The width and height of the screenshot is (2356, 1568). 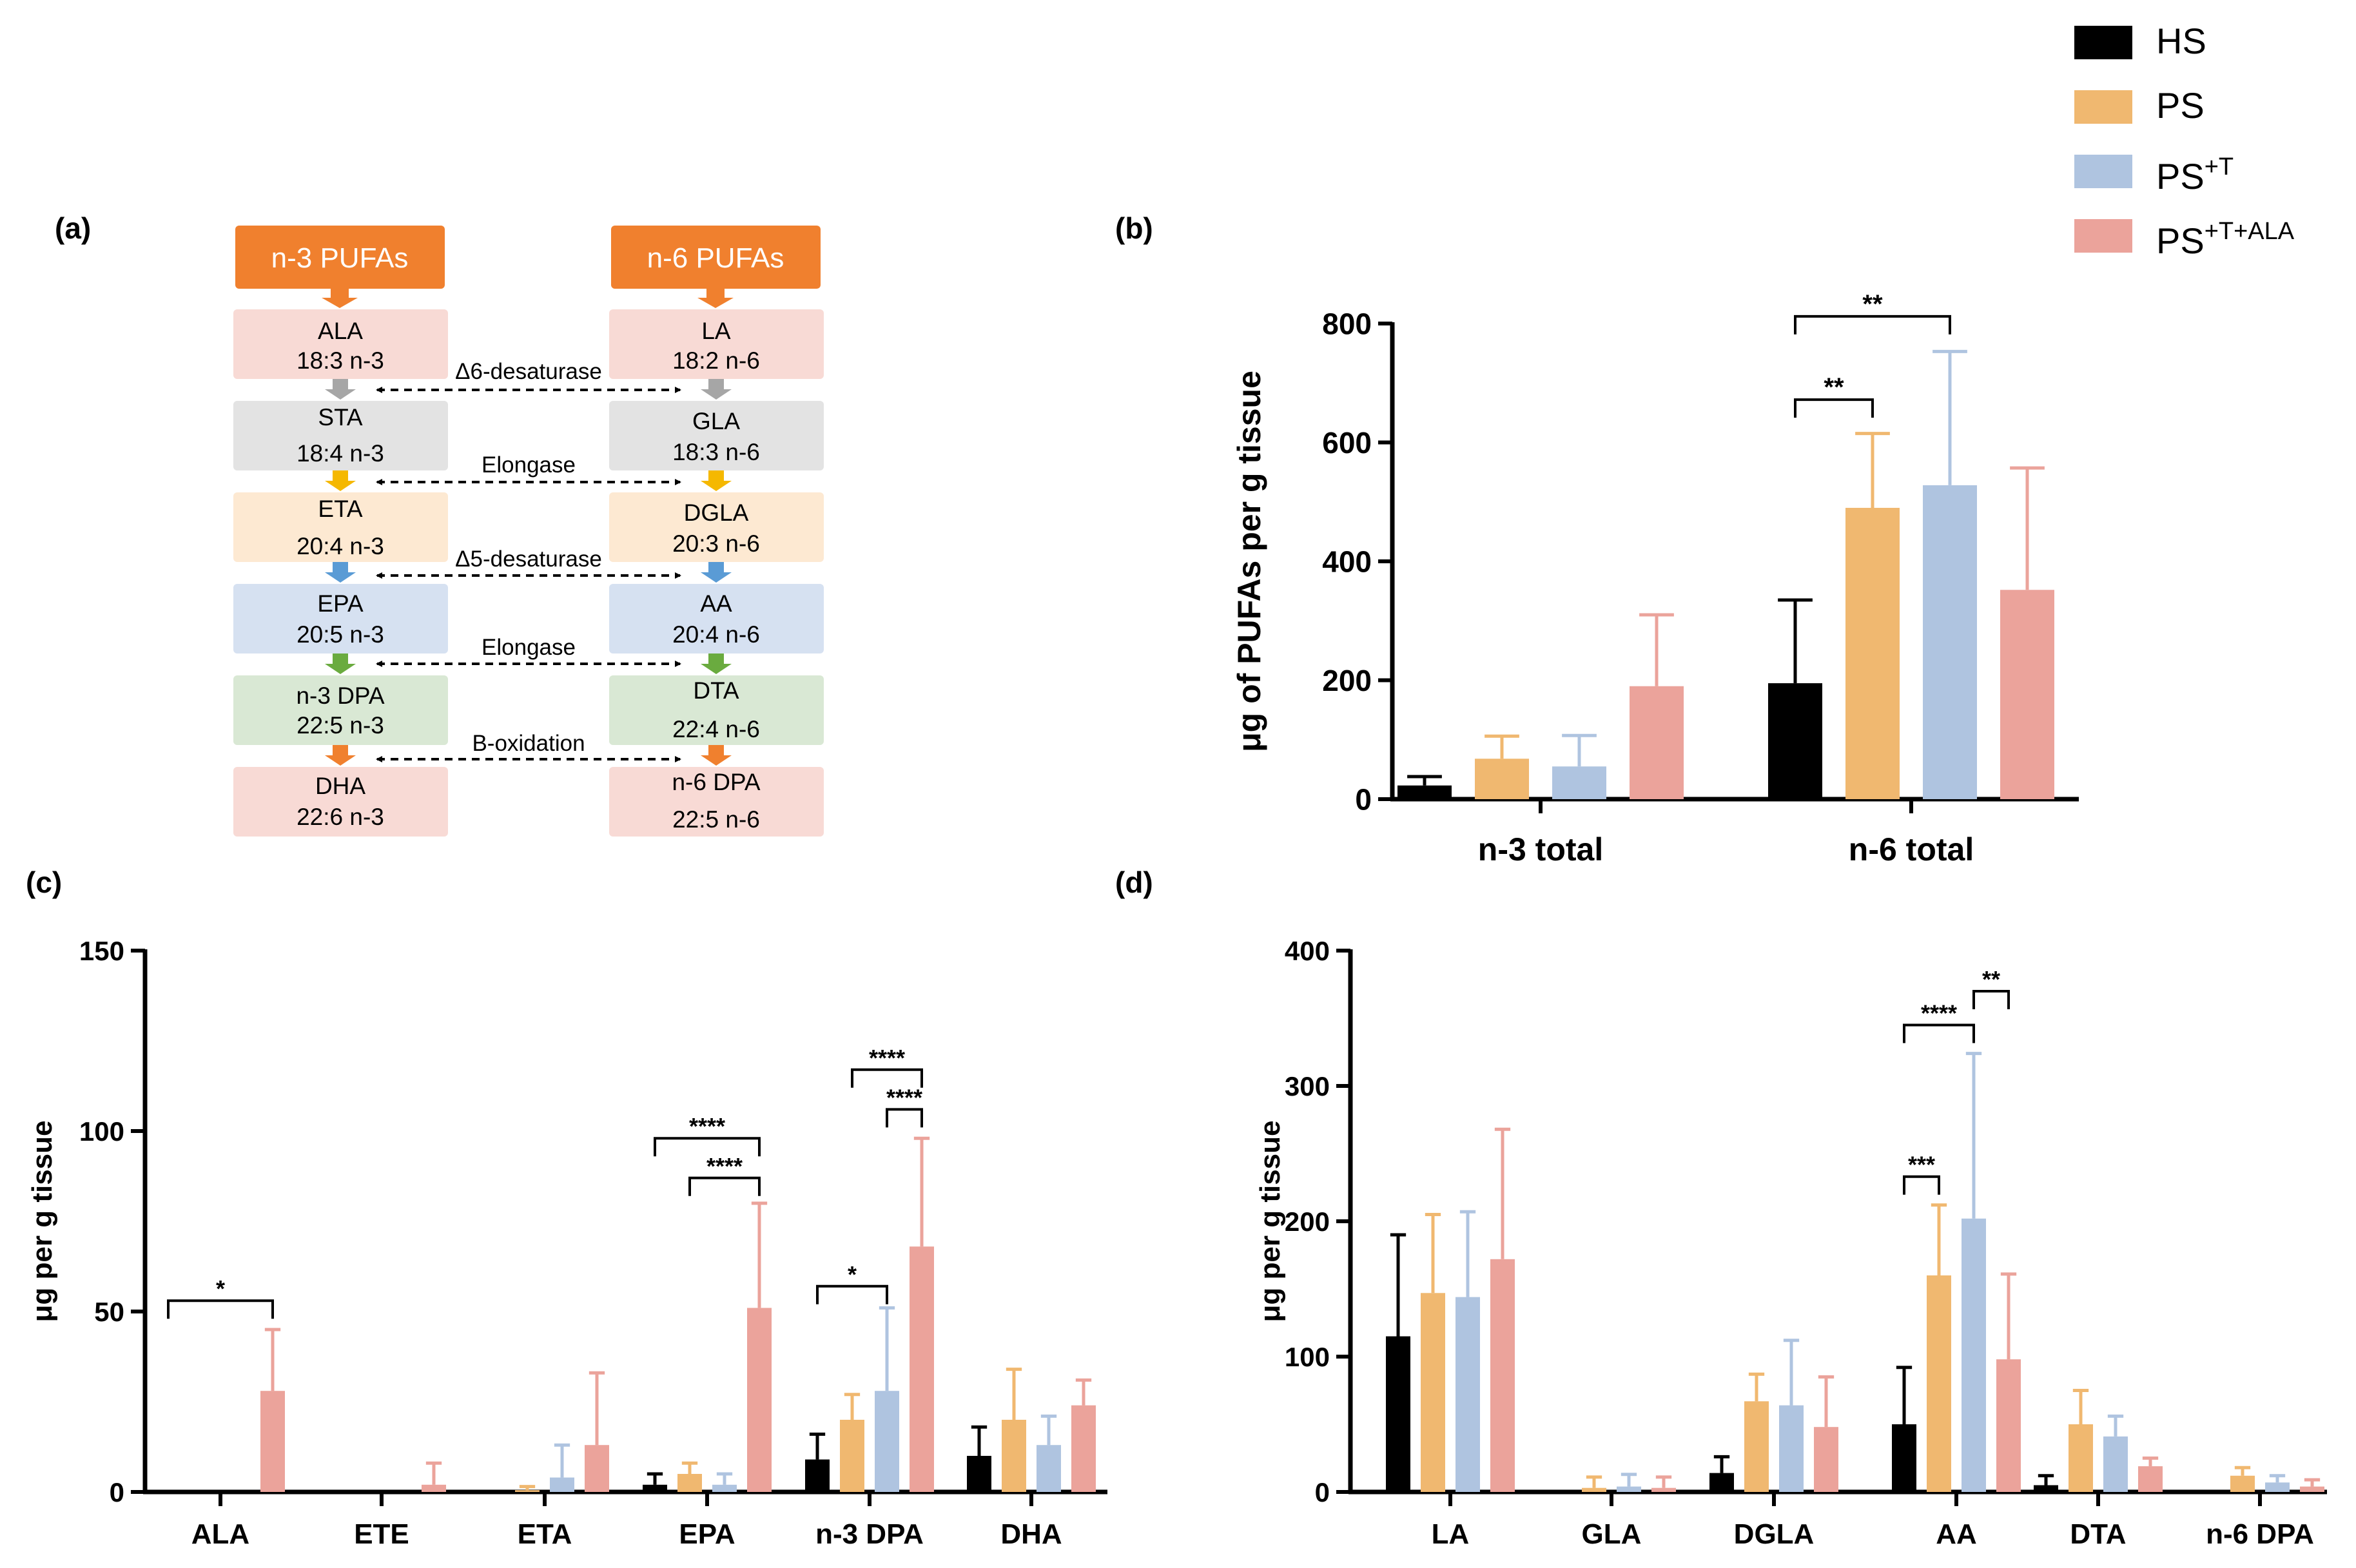 What do you see at coordinates (716, 603) in the screenshot?
I see `n6-name-aa: AA` at bounding box center [716, 603].